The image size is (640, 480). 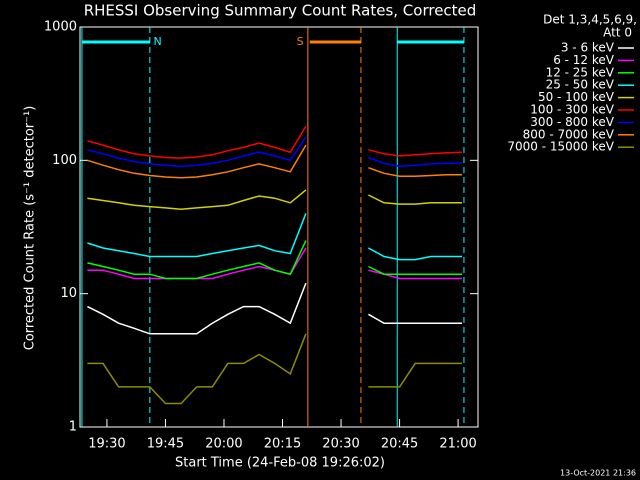 I want to click on y-tick-label: 10, so click(x=68, y=293).